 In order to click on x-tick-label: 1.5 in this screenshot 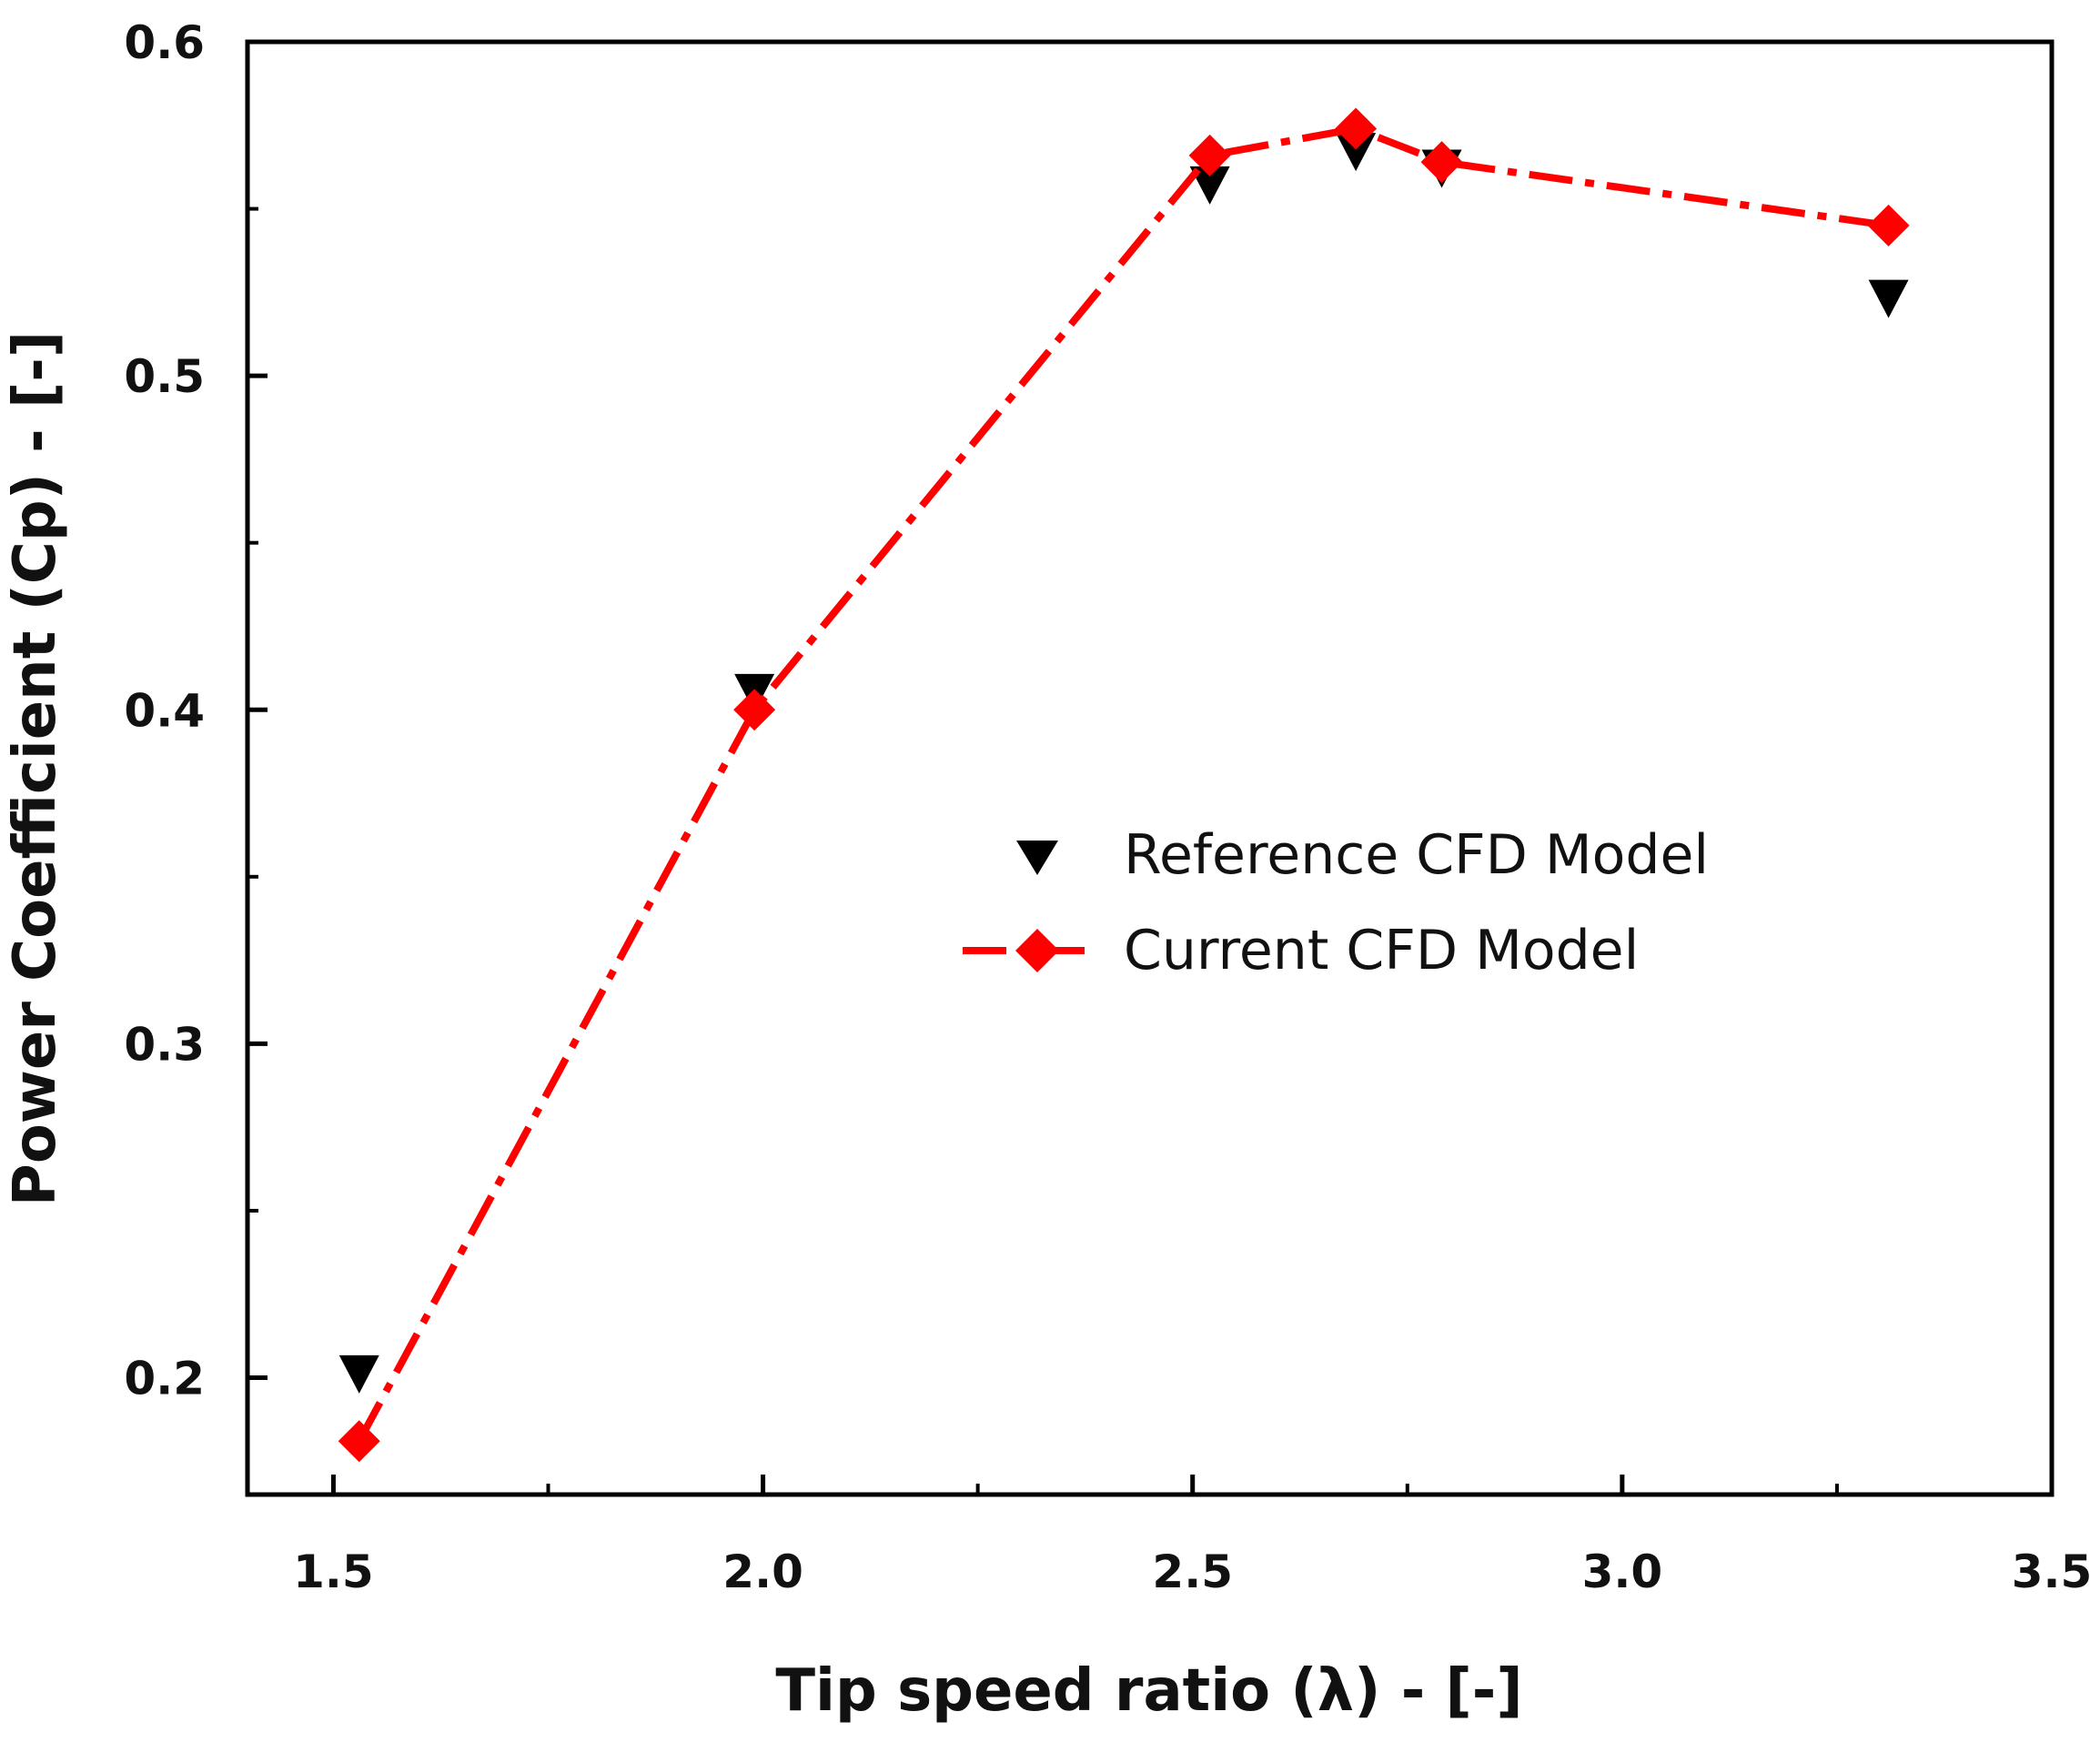, I will do `click(333, 1572)`.